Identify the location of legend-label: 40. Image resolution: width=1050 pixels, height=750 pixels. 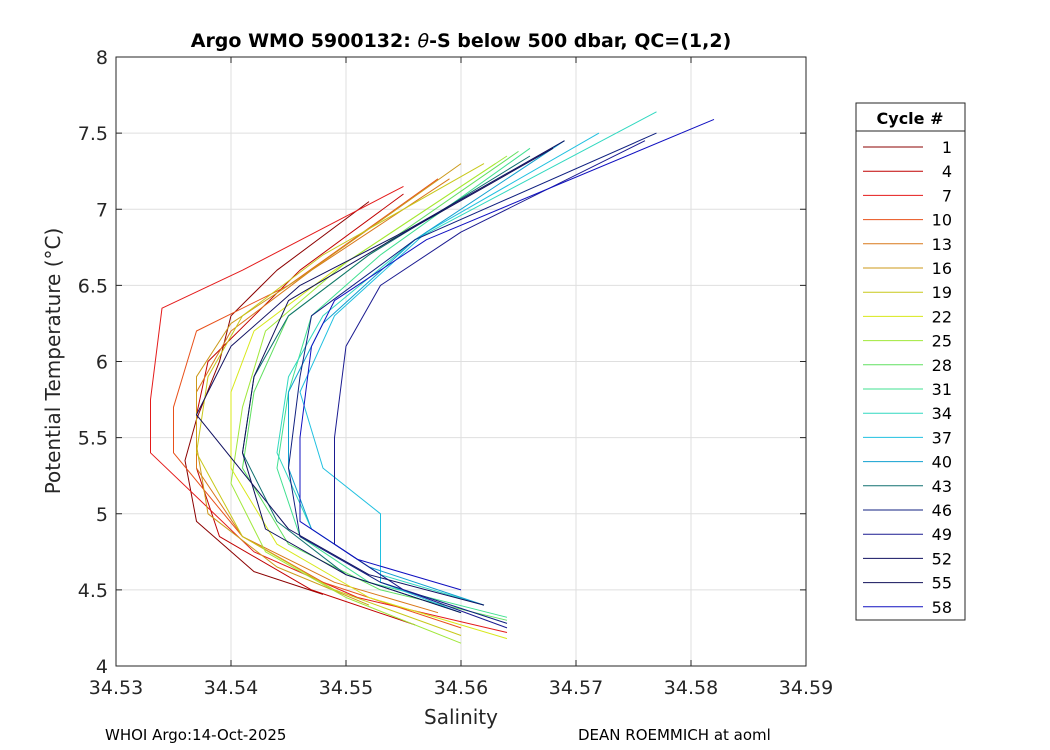
(942, 462).